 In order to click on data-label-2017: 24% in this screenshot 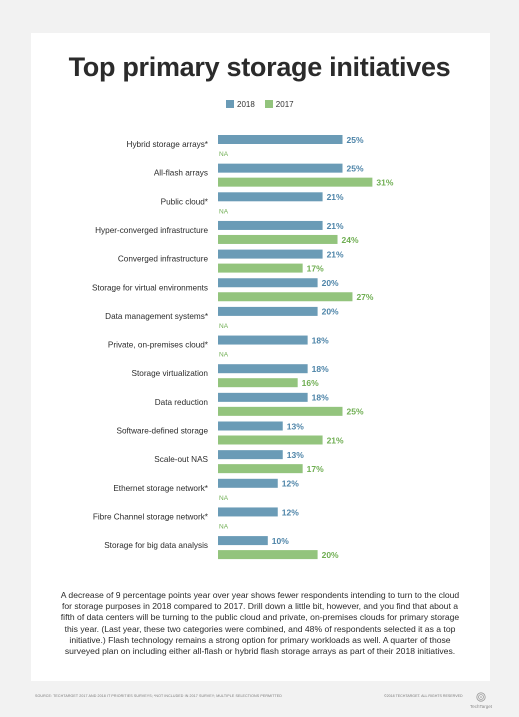, I will do `click(350, 240)`.